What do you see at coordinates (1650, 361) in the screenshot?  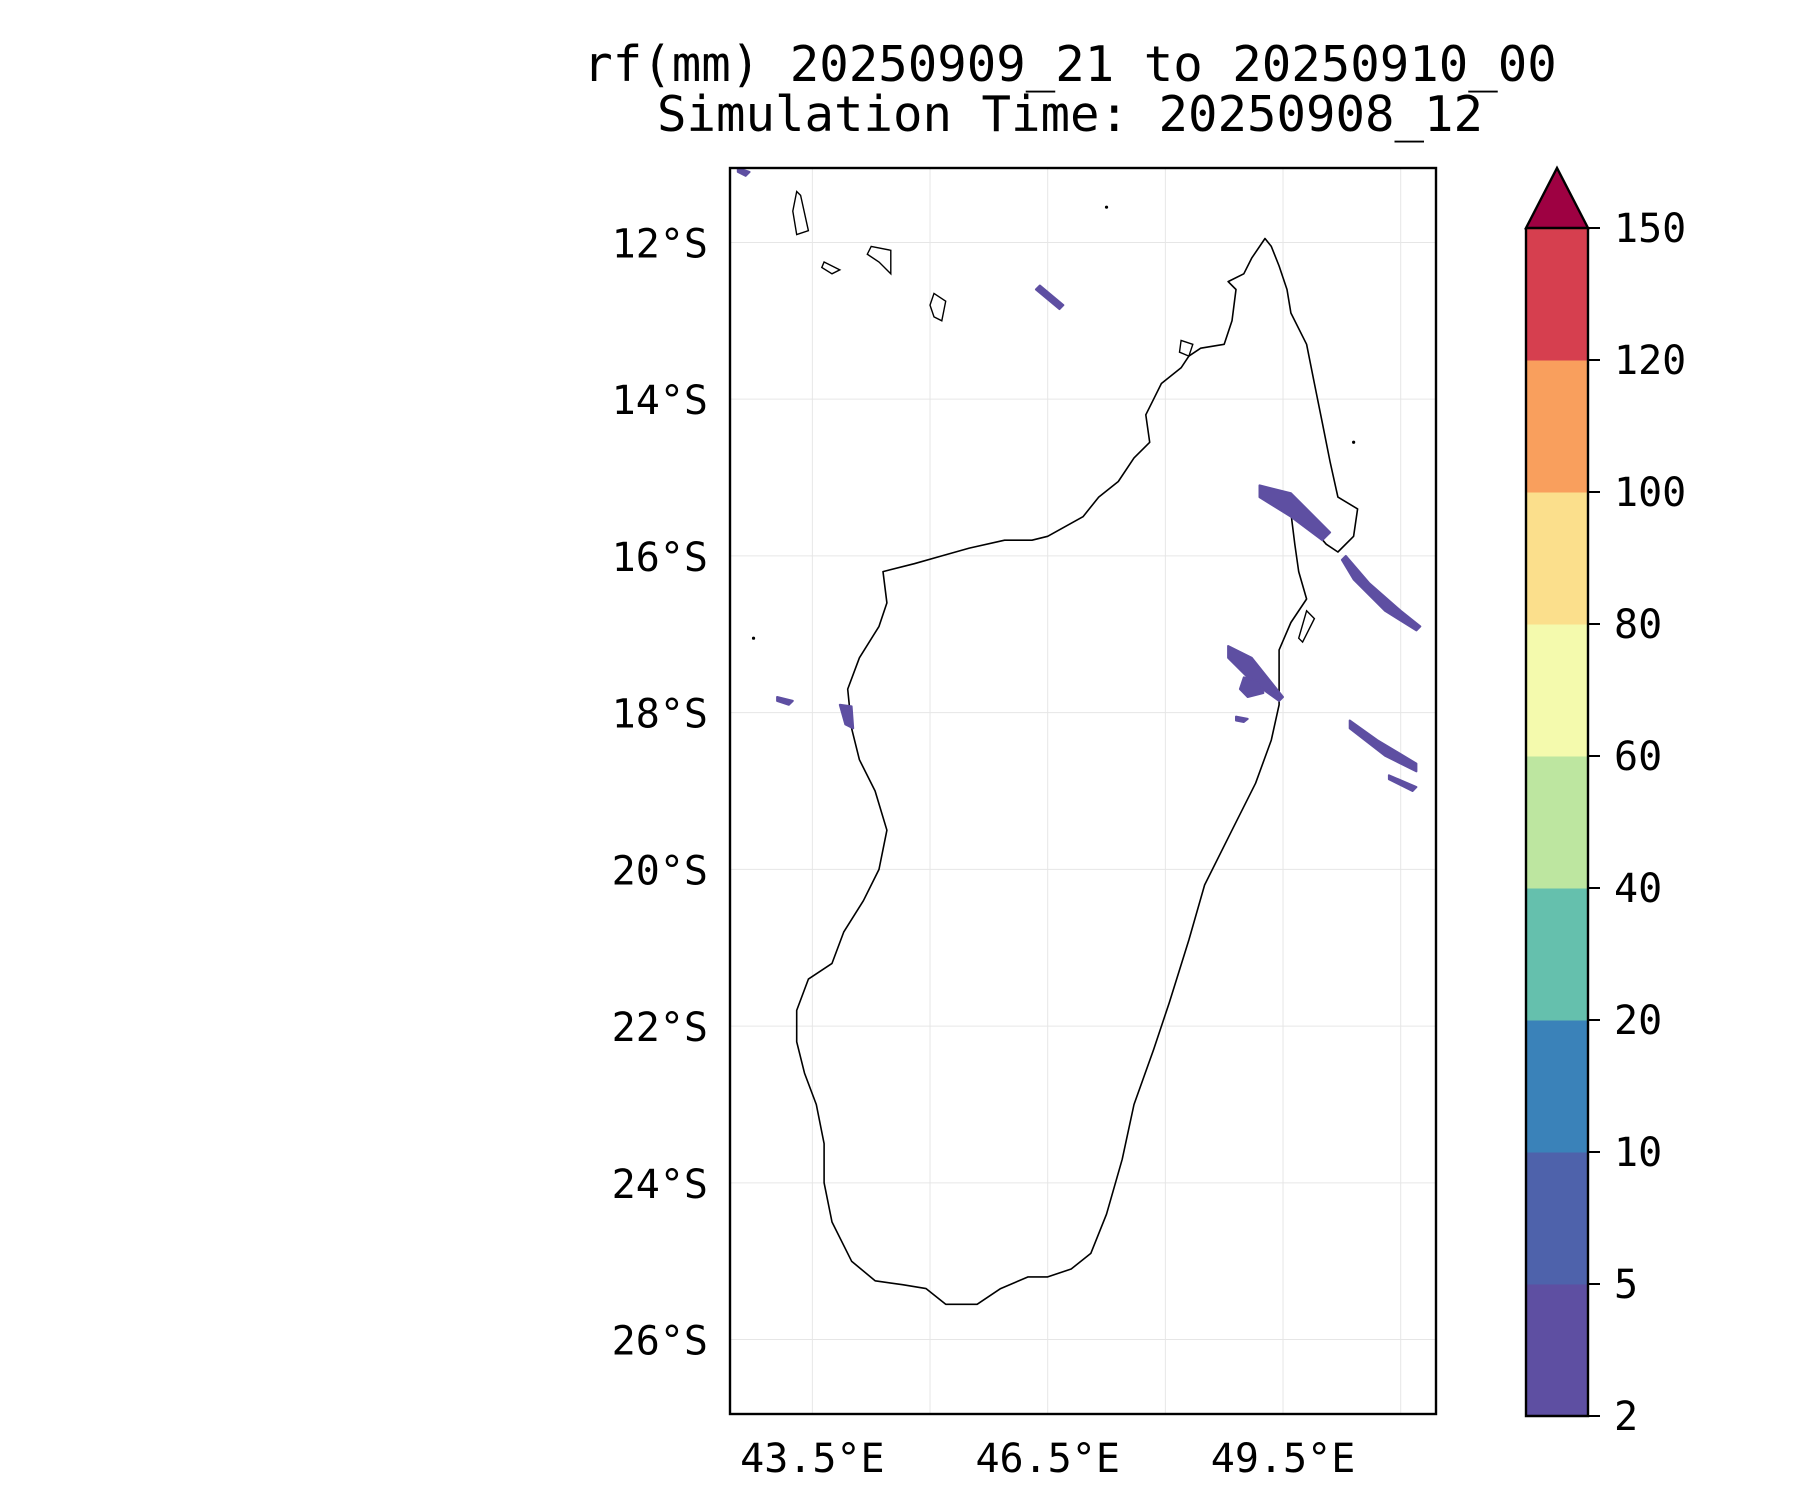 I see `colorbar-tick-label: 120` at bounding box center [1650, 361].